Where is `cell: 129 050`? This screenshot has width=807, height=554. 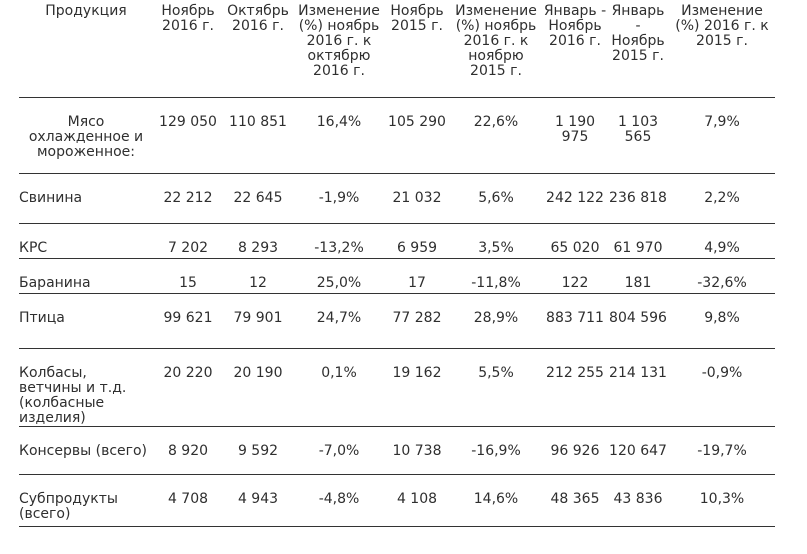
cell: 129 050 is located at coordinates (188, 122).